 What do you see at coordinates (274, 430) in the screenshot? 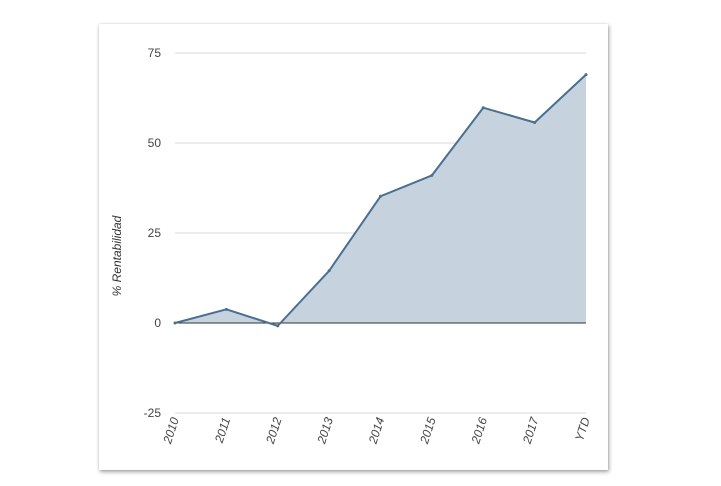
I see `x-tick-label: 2012` at bounding box center [274, 430].